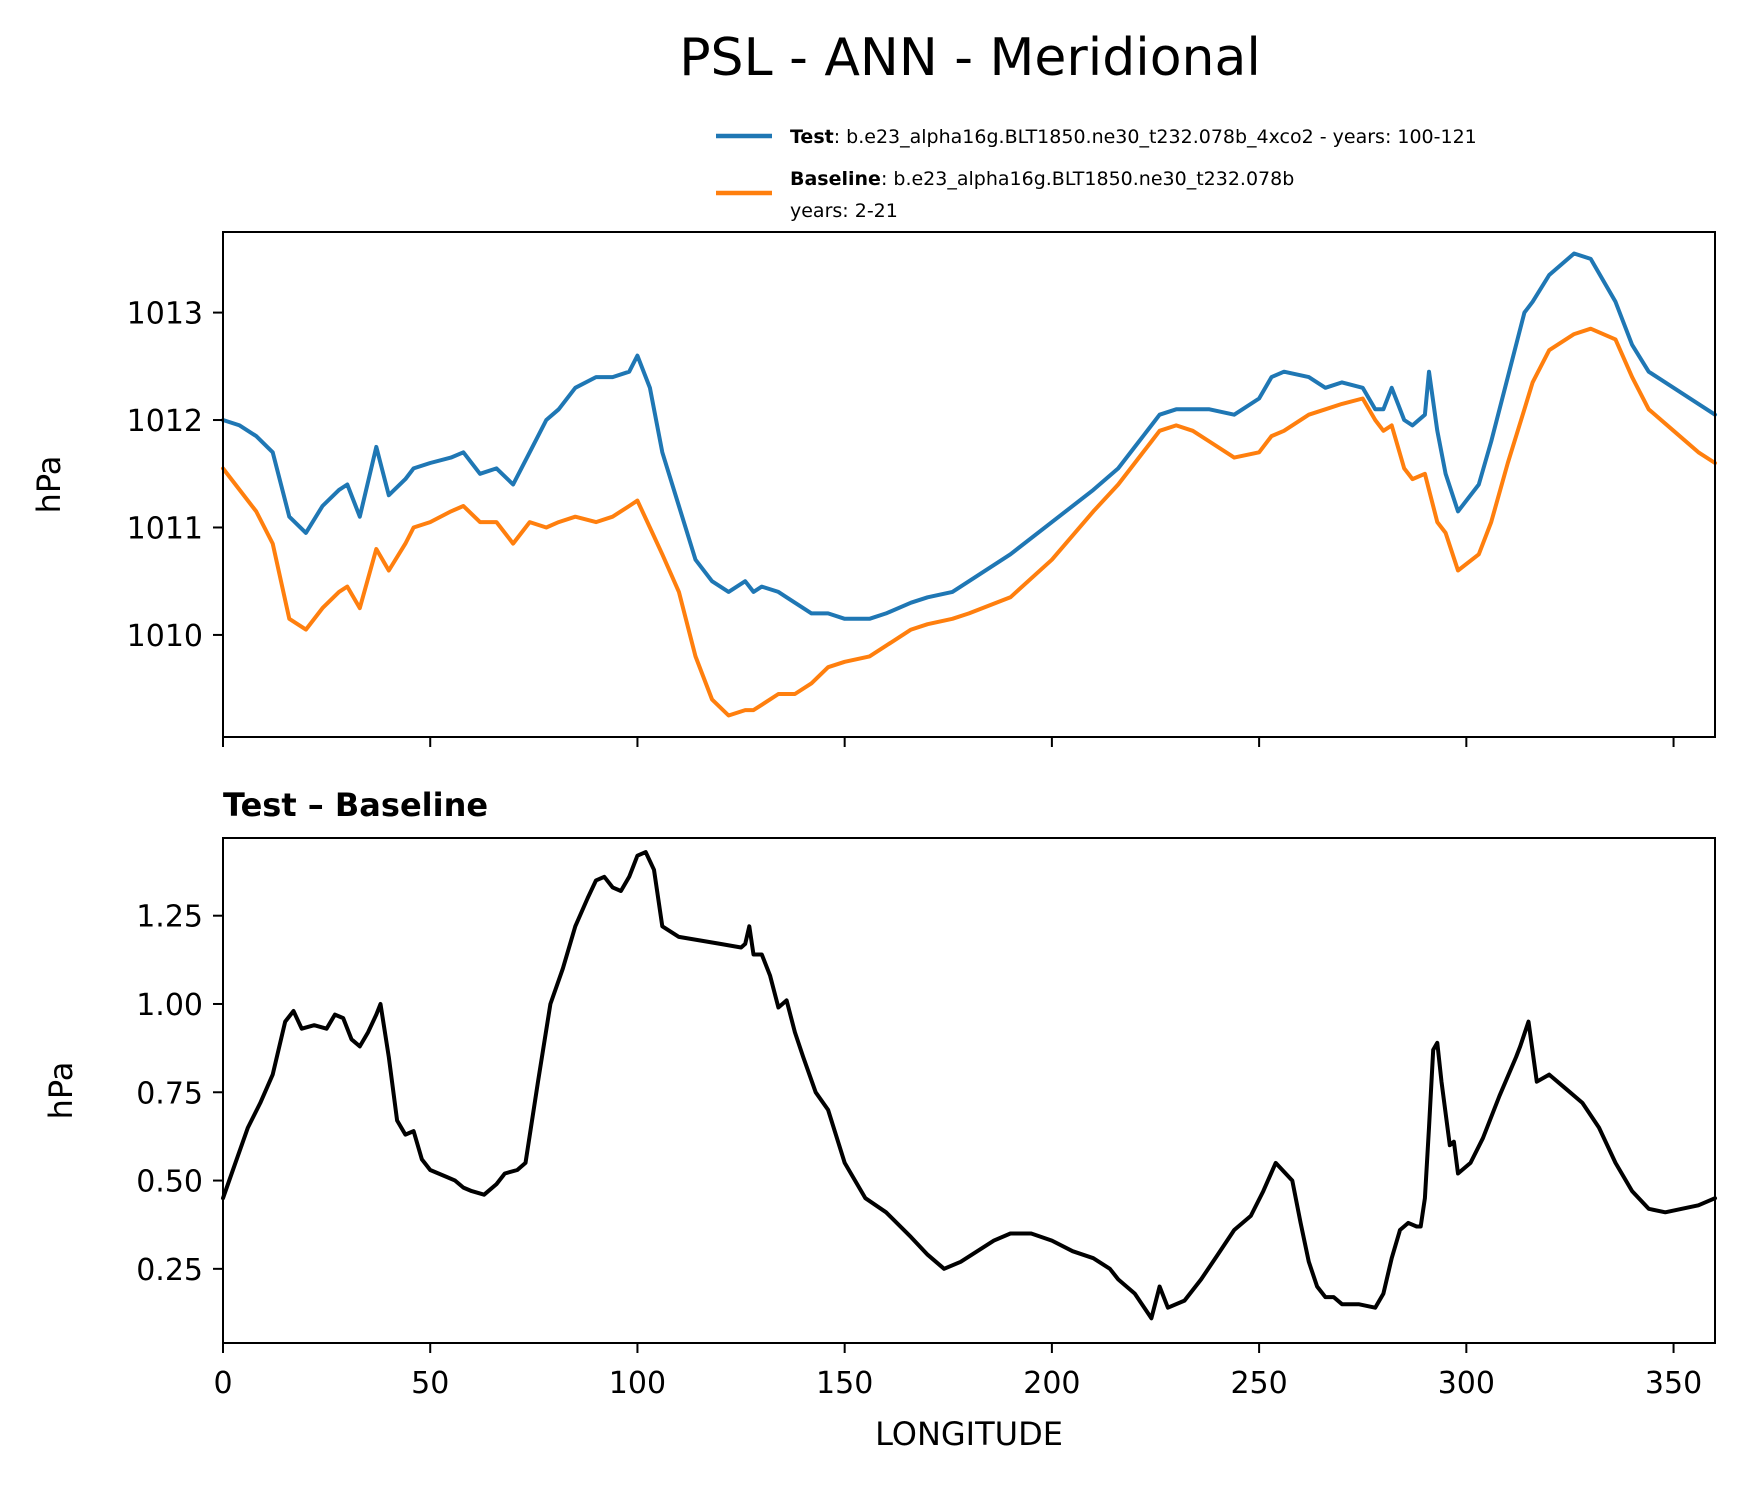 The height and width of the screenshot is (1496, 1743). Describe the element at coordinates (1466, 1383) in the screenshot. I see `x-tick-label: 300` at that location.